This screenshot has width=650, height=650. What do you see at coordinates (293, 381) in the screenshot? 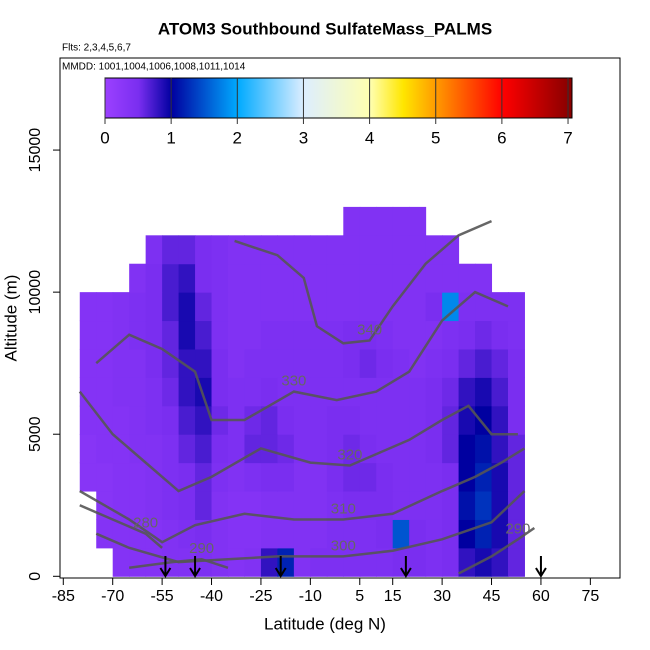
I see `contour-label: 330` at bounding box center [293, 381].